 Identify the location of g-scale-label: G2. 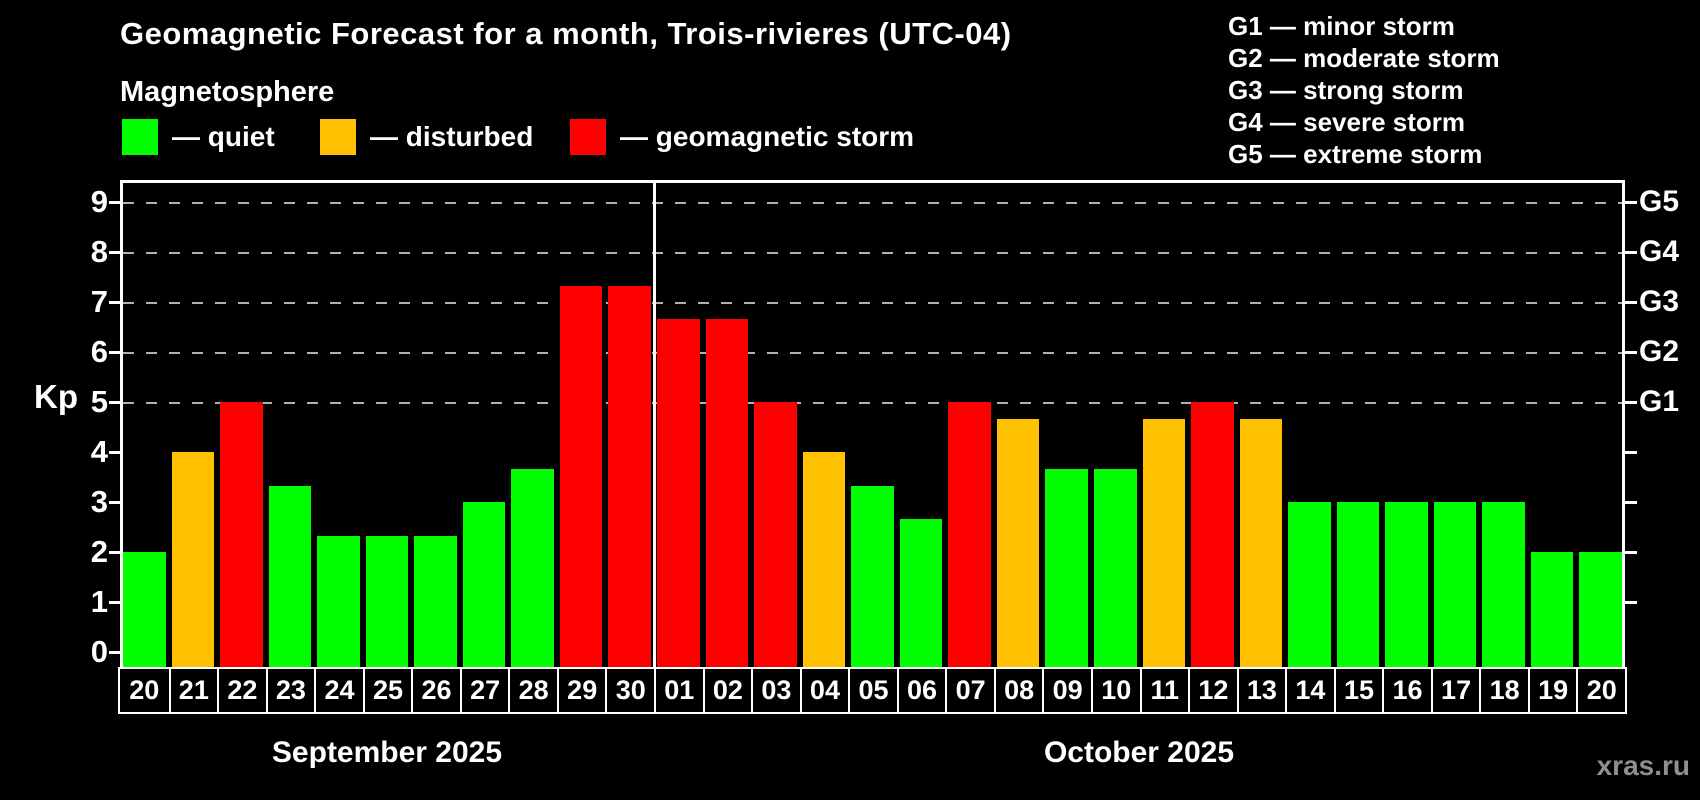
(1659, 351).